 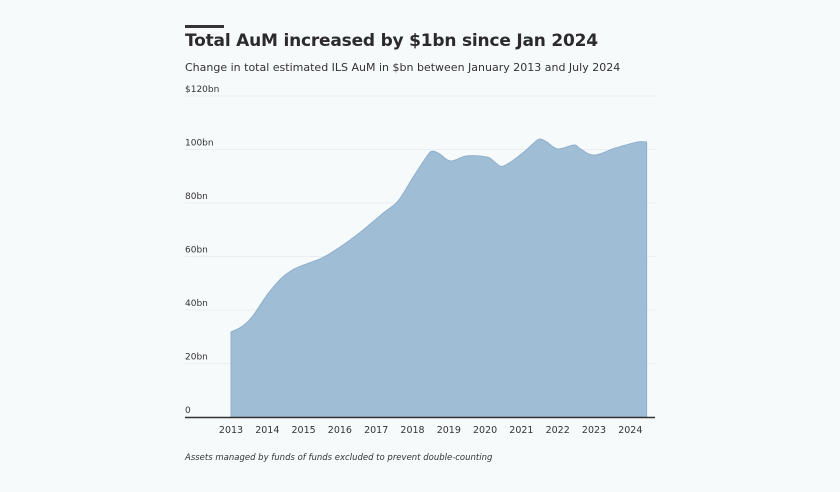 I want to click on title-accent-bar, so click(x=204, y=26).